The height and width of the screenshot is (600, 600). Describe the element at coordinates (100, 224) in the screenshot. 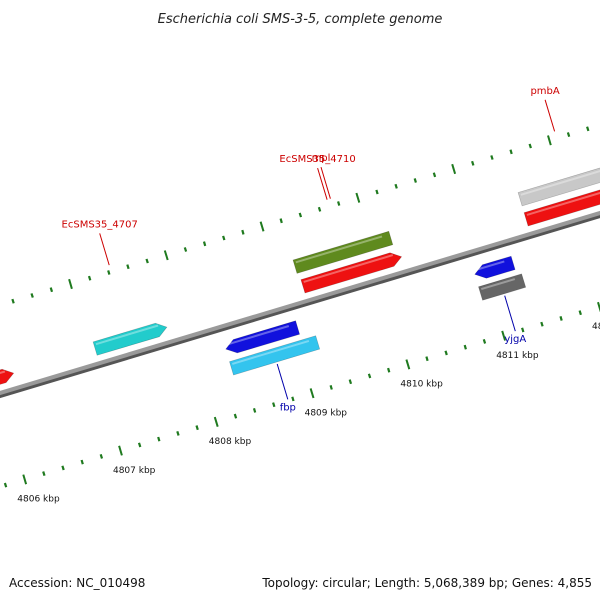

I see `gene-label-ecsms35-4707: EcSMS35_4707` at that location.